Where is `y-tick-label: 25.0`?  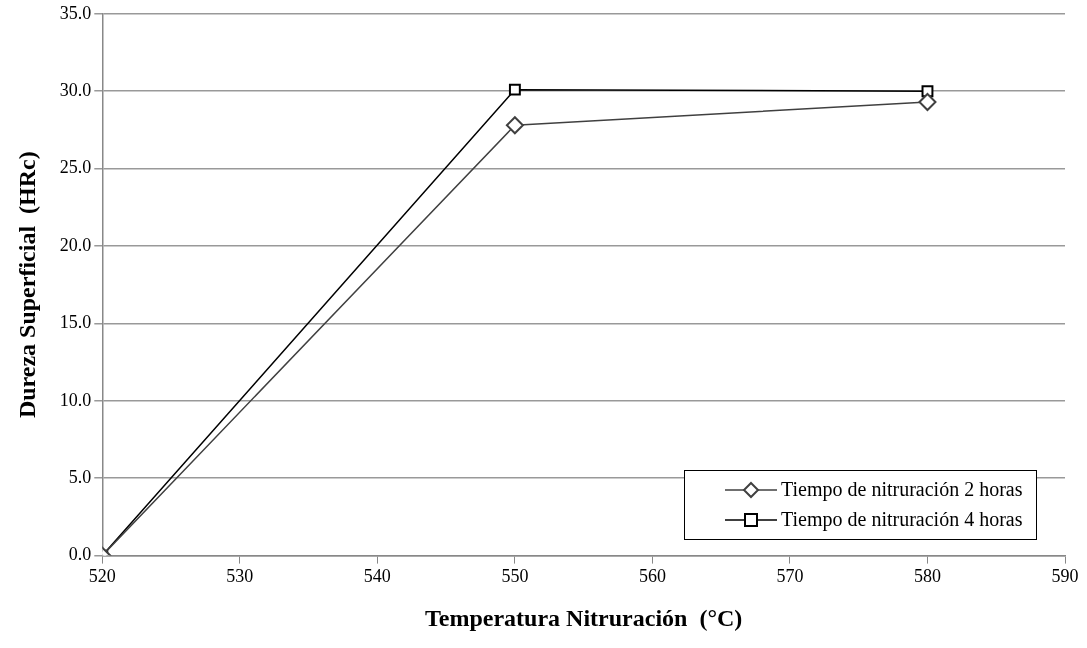 y-tick-label: 25.0 is located at coordinates (75, 167).